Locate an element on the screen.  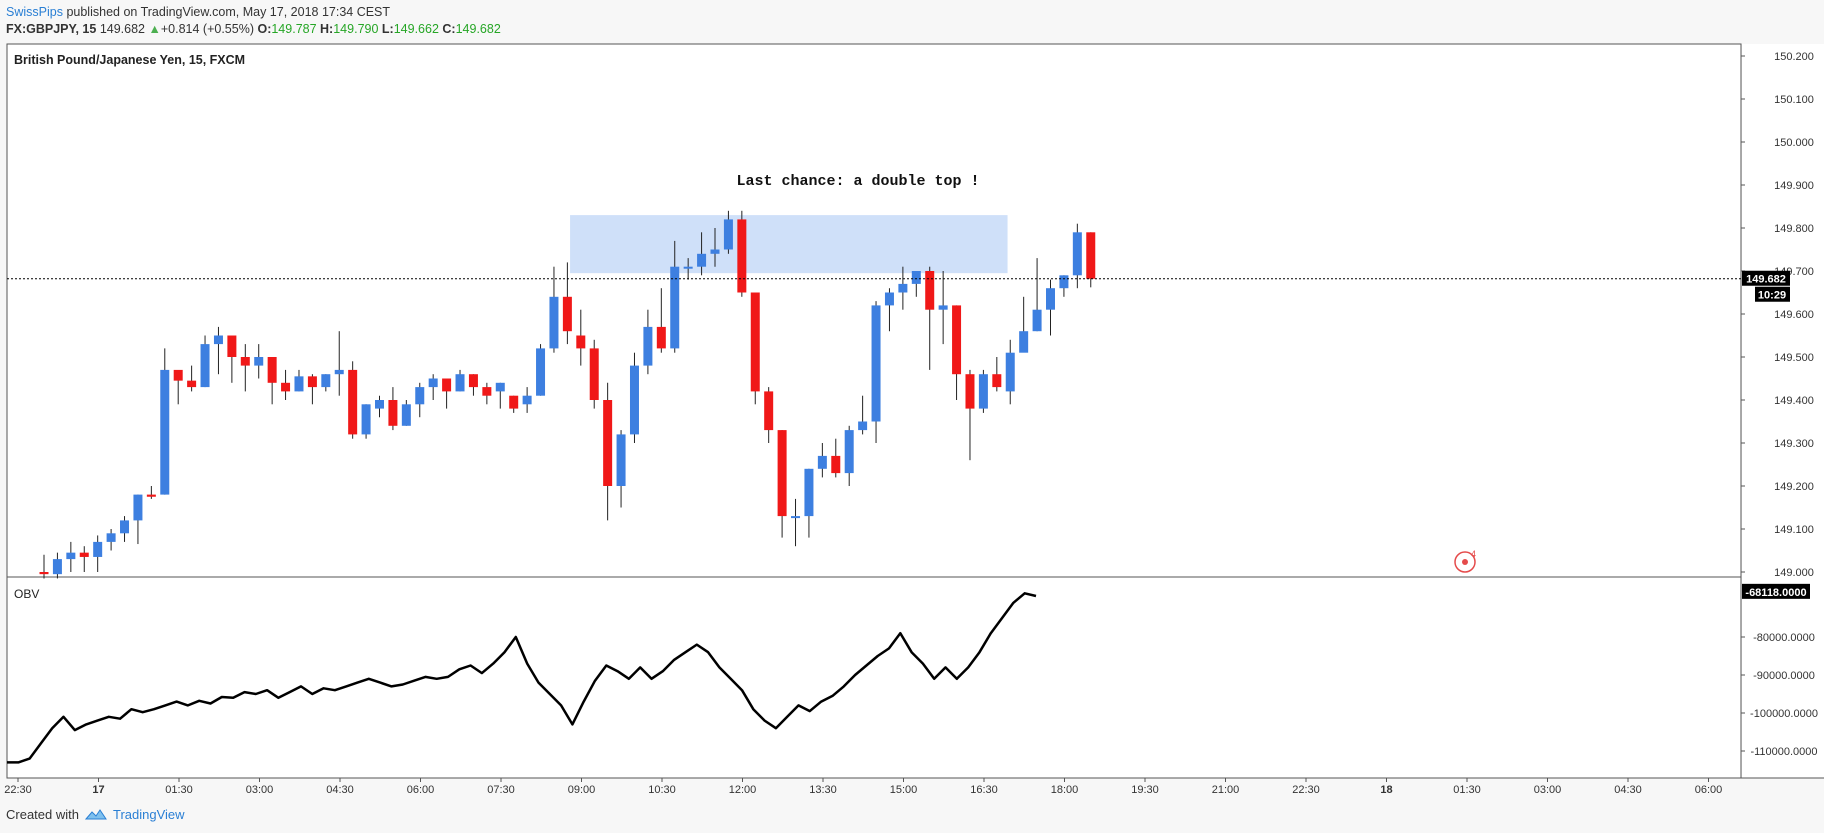
footer: Created with TradingView is located at coordinates (95, 814).